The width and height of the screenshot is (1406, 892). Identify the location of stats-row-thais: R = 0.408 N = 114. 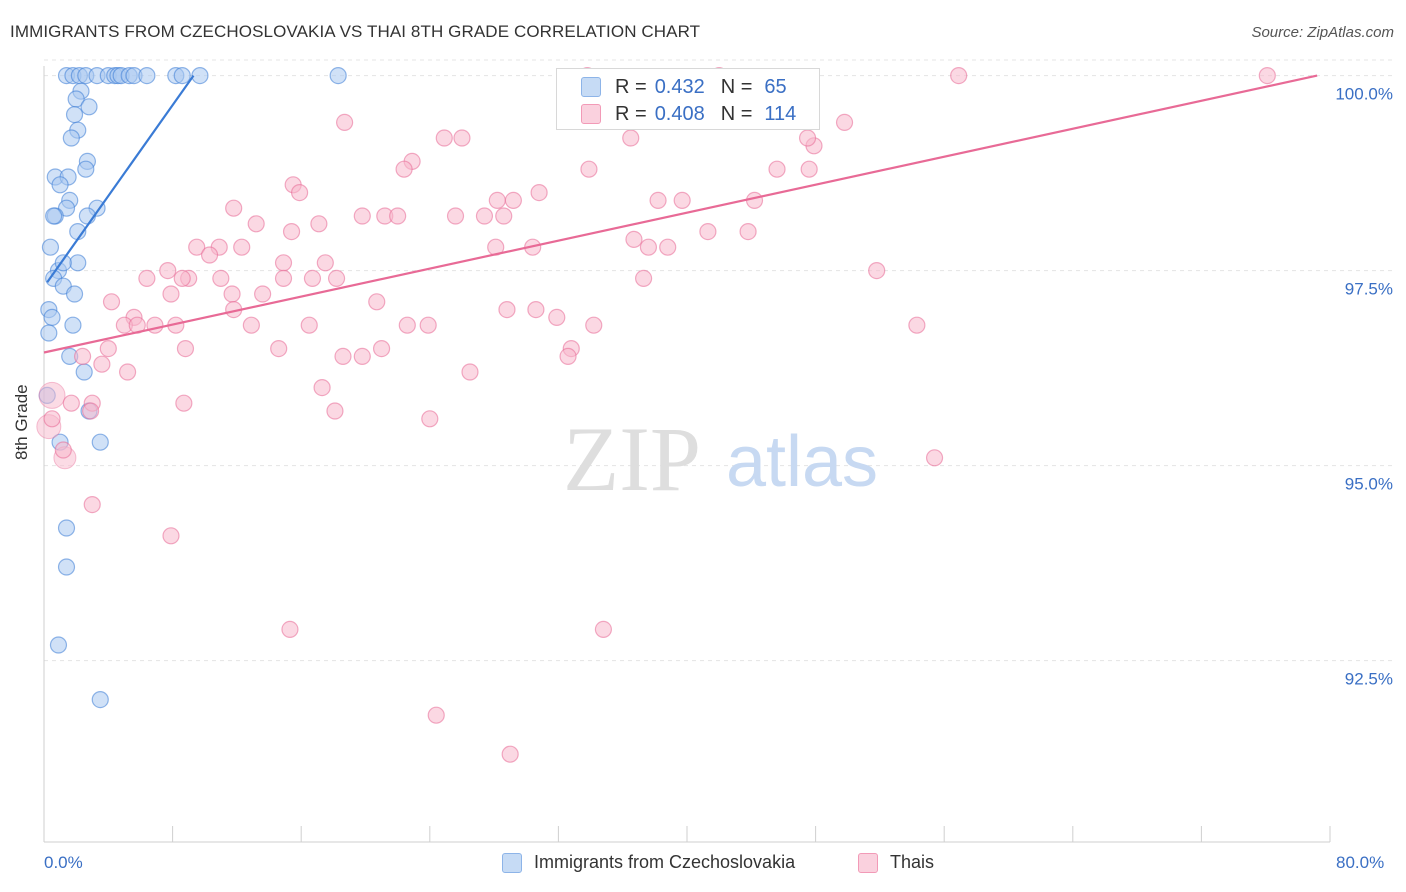
(688, 114).